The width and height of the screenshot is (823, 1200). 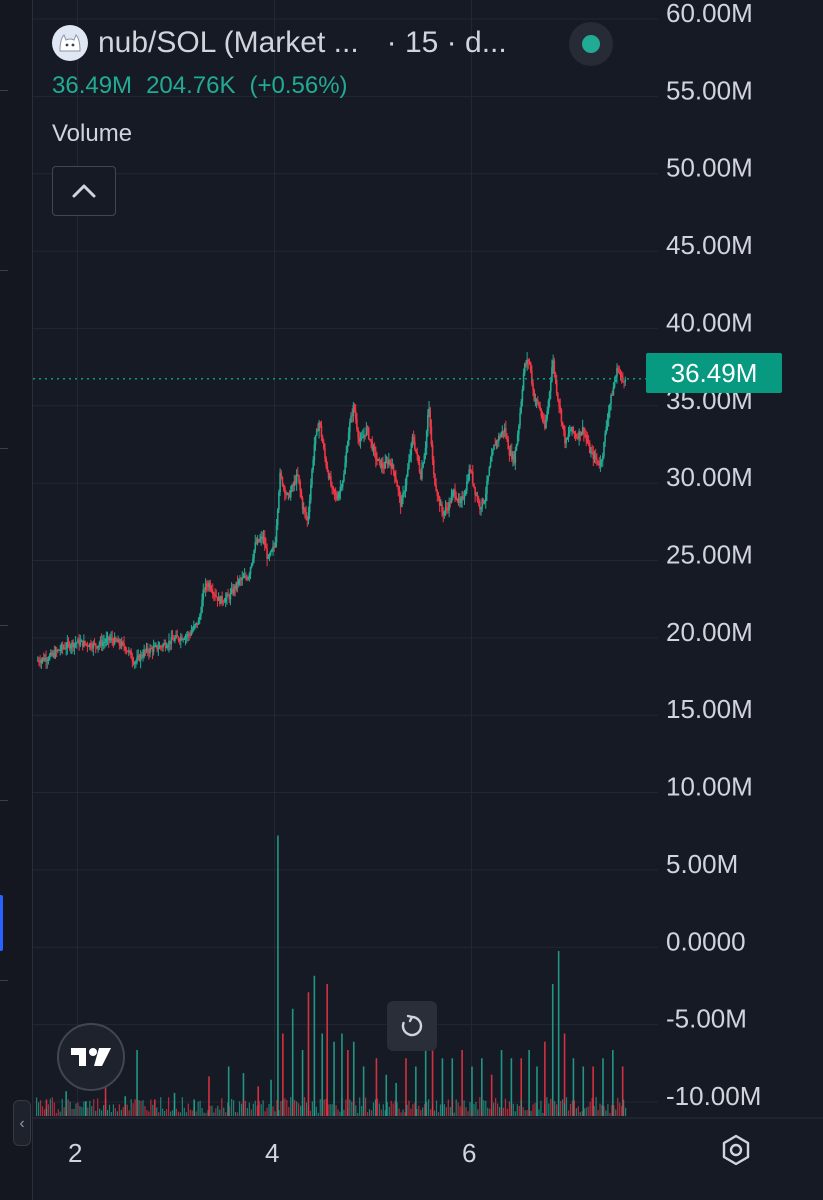 What do you see at coordinates (709, 14) in the screenshot?
I see `y-tick-label: 60.00M` at bounding box center [709, 14].